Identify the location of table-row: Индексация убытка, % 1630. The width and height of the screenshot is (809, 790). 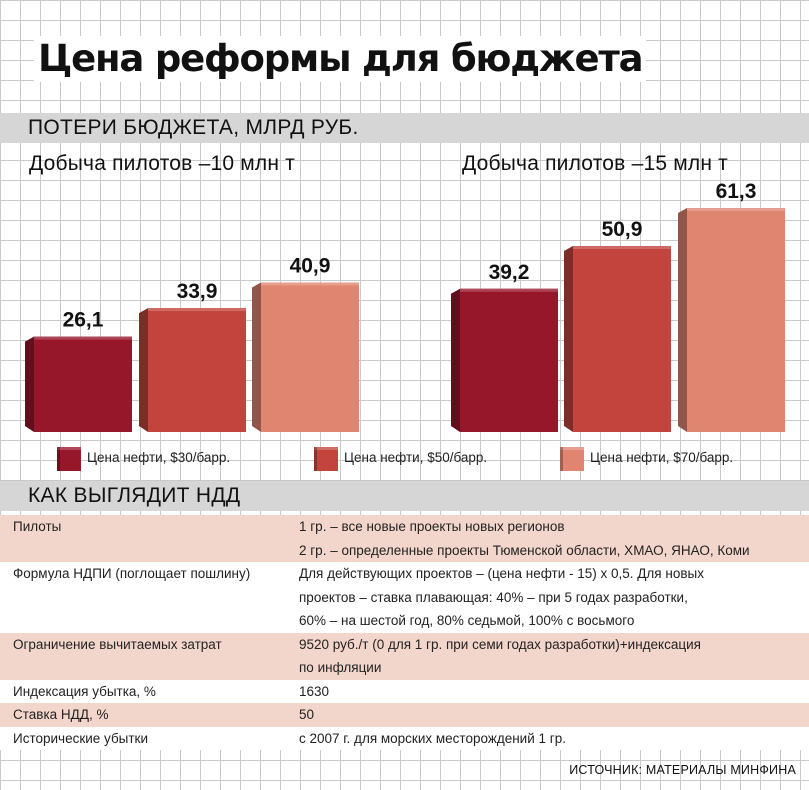
(404, 691).